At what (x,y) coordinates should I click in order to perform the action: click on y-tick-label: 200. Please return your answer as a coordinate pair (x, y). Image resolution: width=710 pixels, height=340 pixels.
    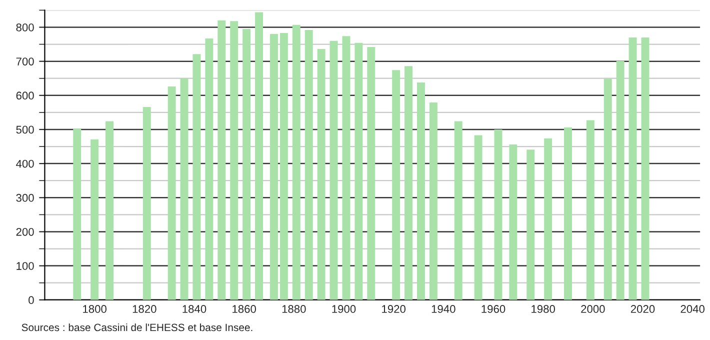
    Looking at the image, I should click on (25, 232).